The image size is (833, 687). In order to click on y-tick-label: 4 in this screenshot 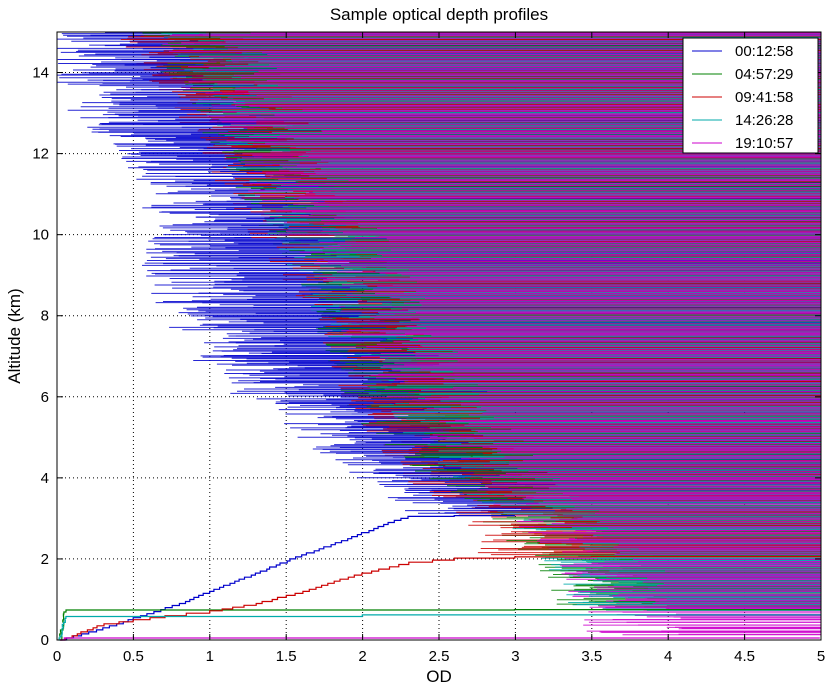, I will do `click(45, 478)`.